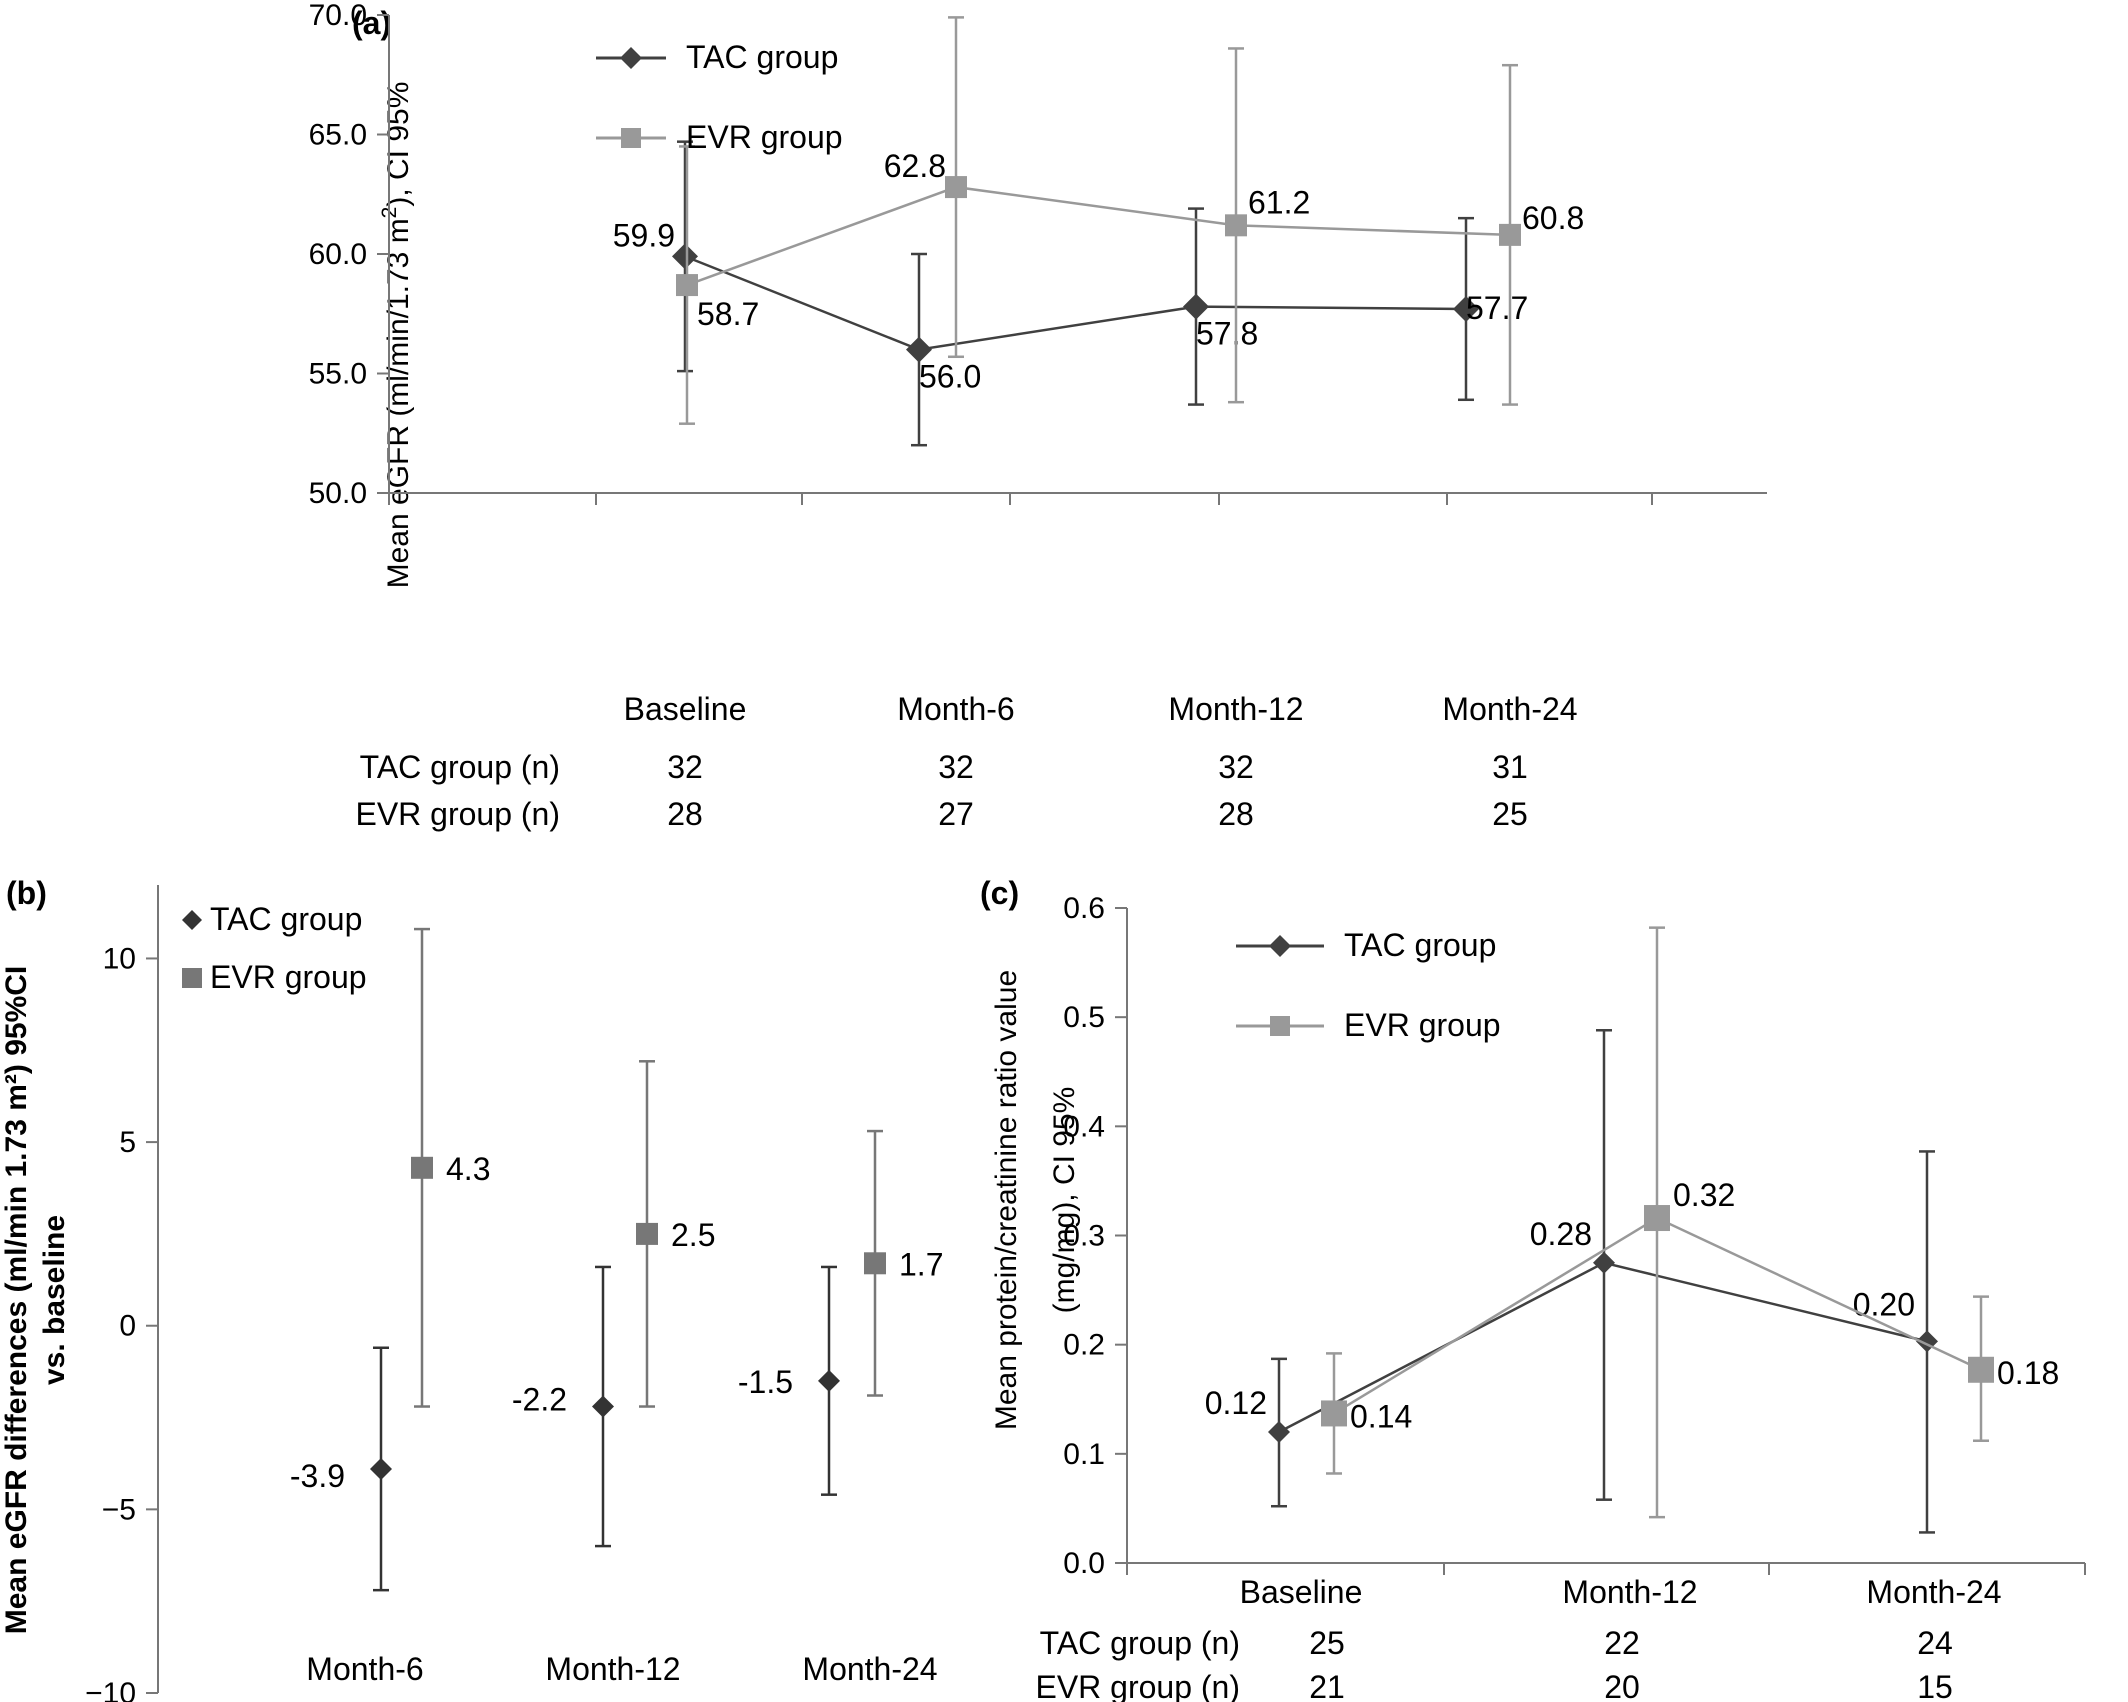  What do you see at coordinates (1084, 1454) in the screenshot?
I see `y-tick-label: 0.1` at bounding box center [1084, 1454].